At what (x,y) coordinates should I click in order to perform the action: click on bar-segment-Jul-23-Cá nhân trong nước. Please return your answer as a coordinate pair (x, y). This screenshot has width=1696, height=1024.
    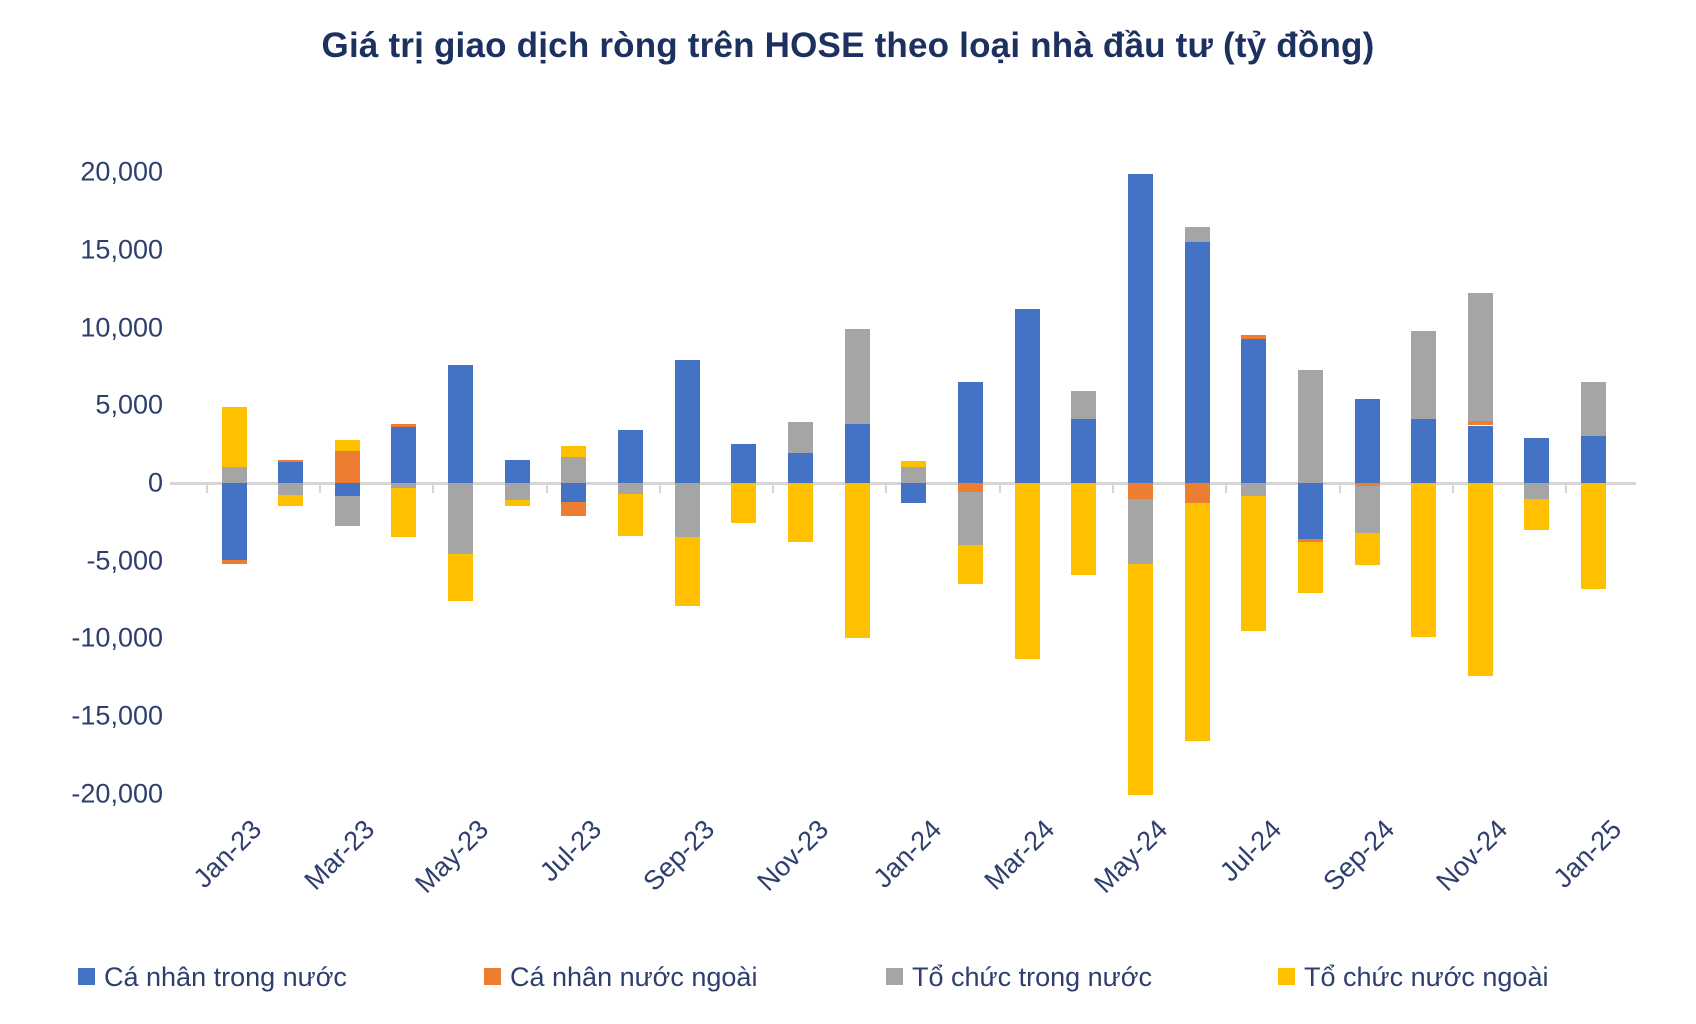
    Looking at the image, I should click on (574, 493).